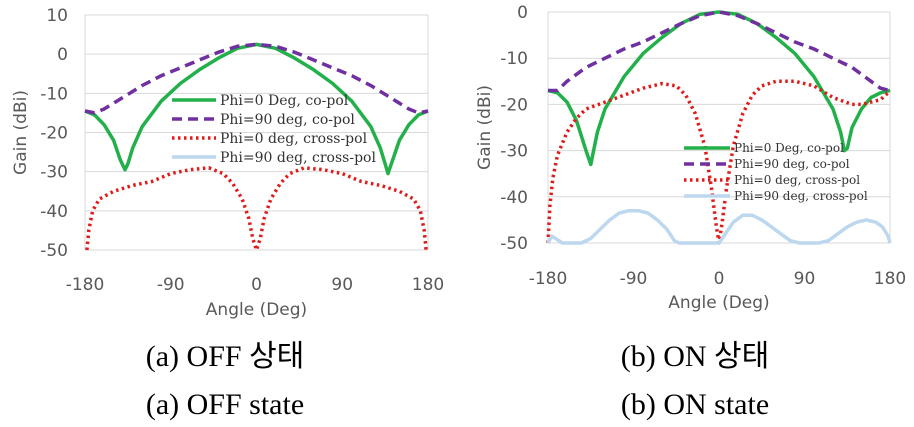  Describe the element at coordinates (57, 16) in the screenshot. I see `y-tick-label: 10` at that location.